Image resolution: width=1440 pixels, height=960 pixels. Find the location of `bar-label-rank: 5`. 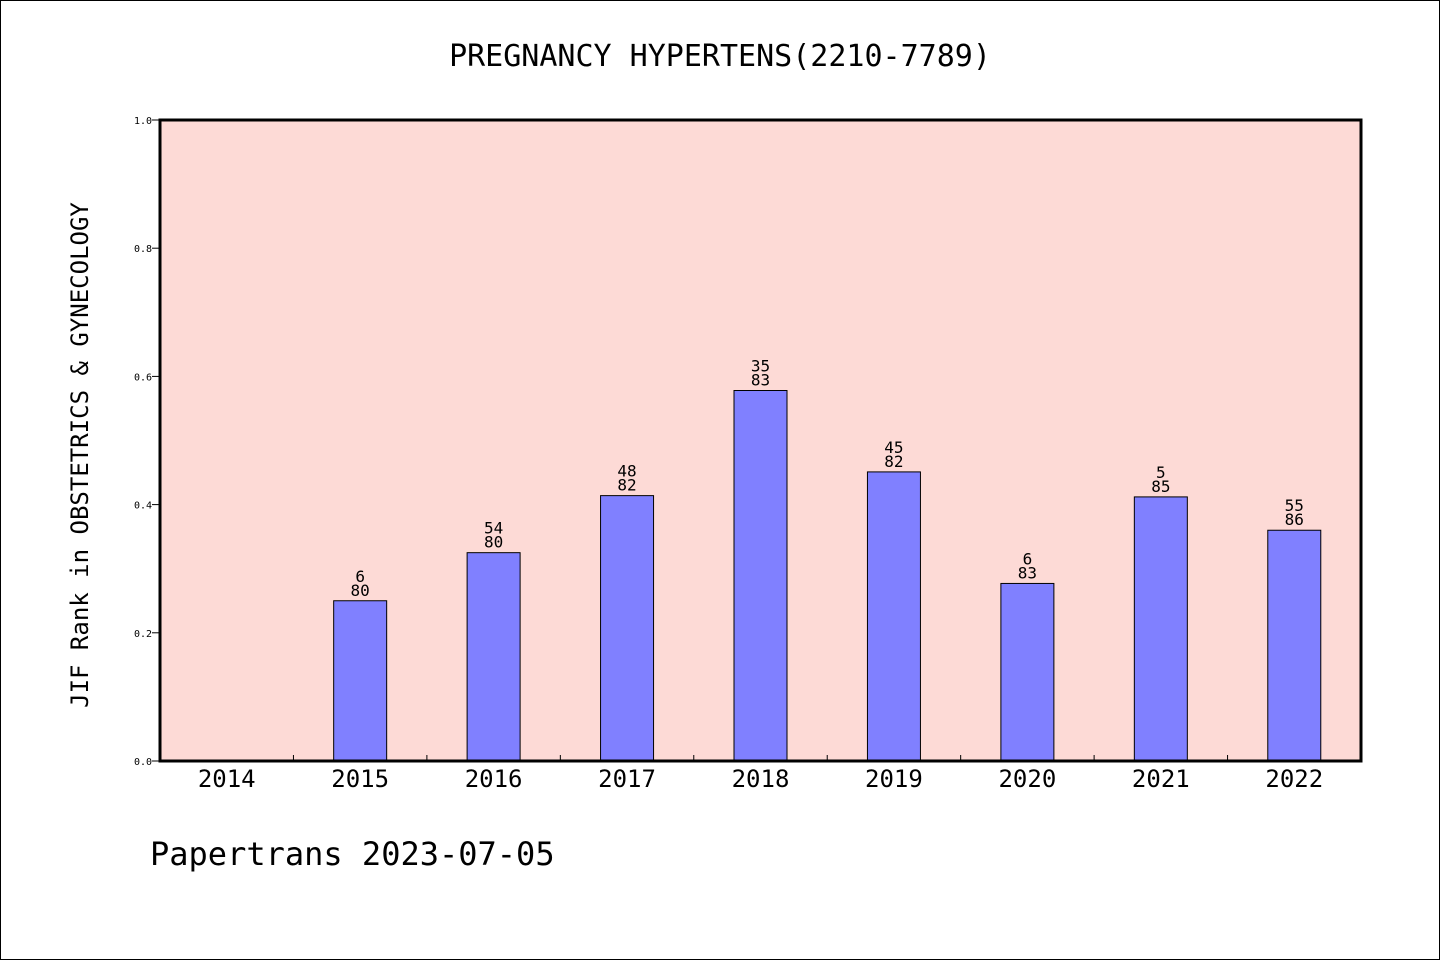

bar-label-rank: 5 is located at coordinates (1161, 472).